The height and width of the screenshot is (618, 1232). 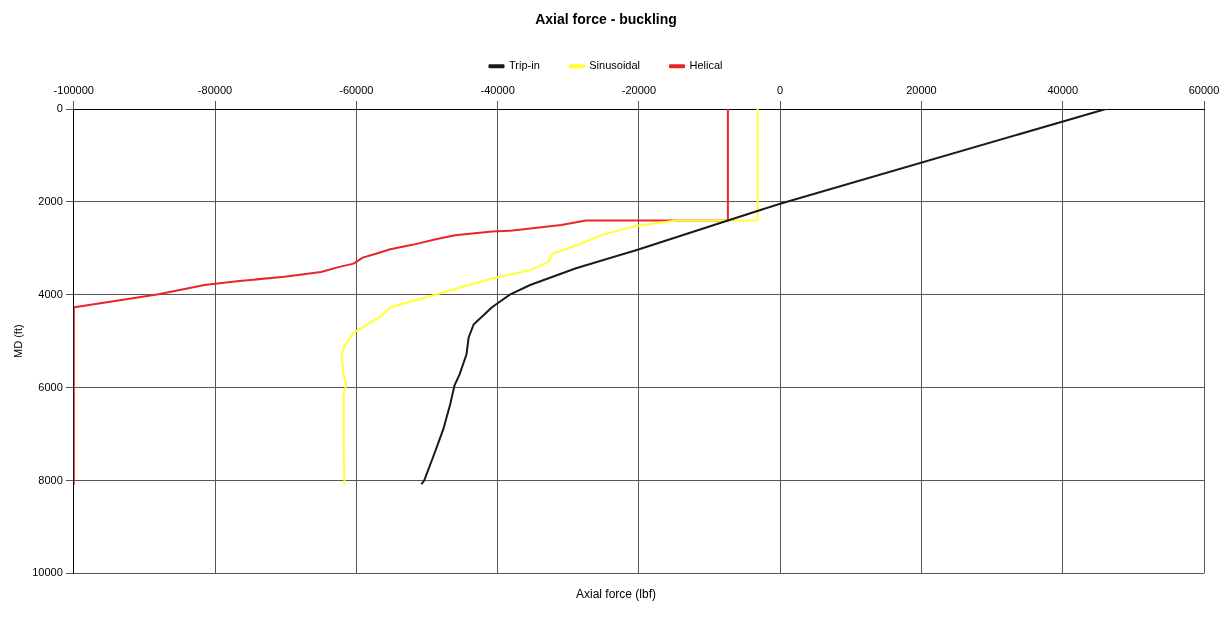 What do you see at coordinates (615, 65) in the screenshot?
I see `legend-label: Sinusoidal` at bounding box center [615, 65].